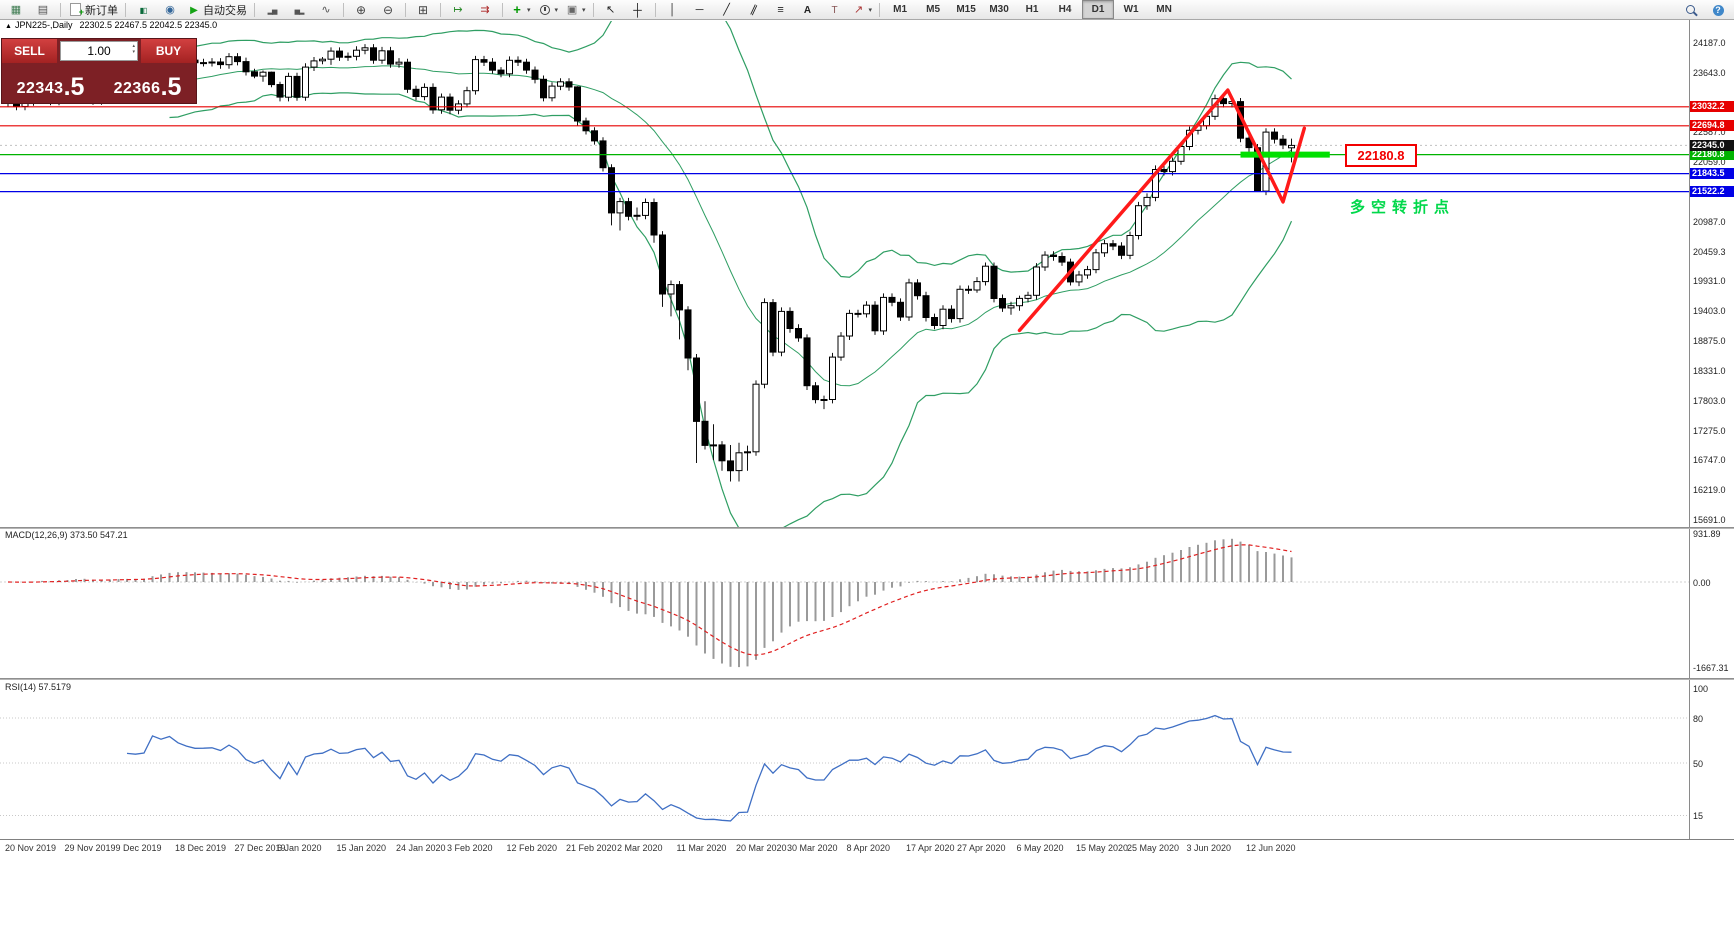 Image resolution: width=1734 pixels, height=943 pixels. I want to click on tile-windows-button, so click(423, 10).